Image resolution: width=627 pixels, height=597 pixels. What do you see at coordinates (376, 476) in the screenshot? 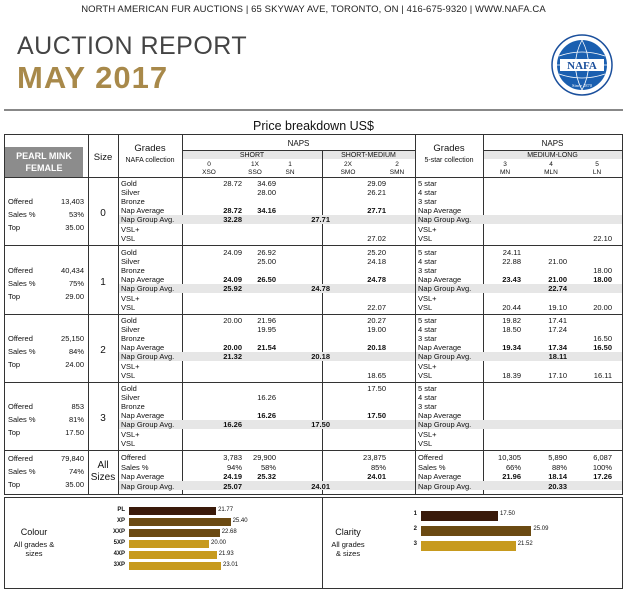
I see `all-cell: 24.01` at bounding box center [376, 476].